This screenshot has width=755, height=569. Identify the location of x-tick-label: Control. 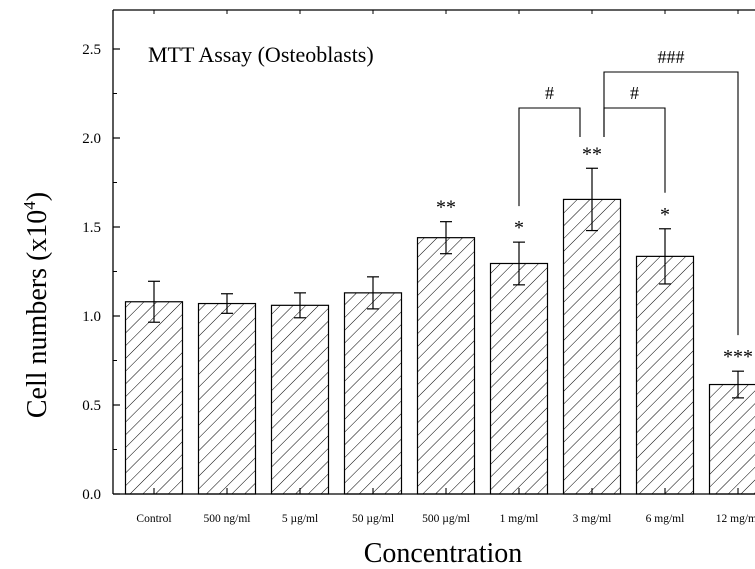
(153, 519).